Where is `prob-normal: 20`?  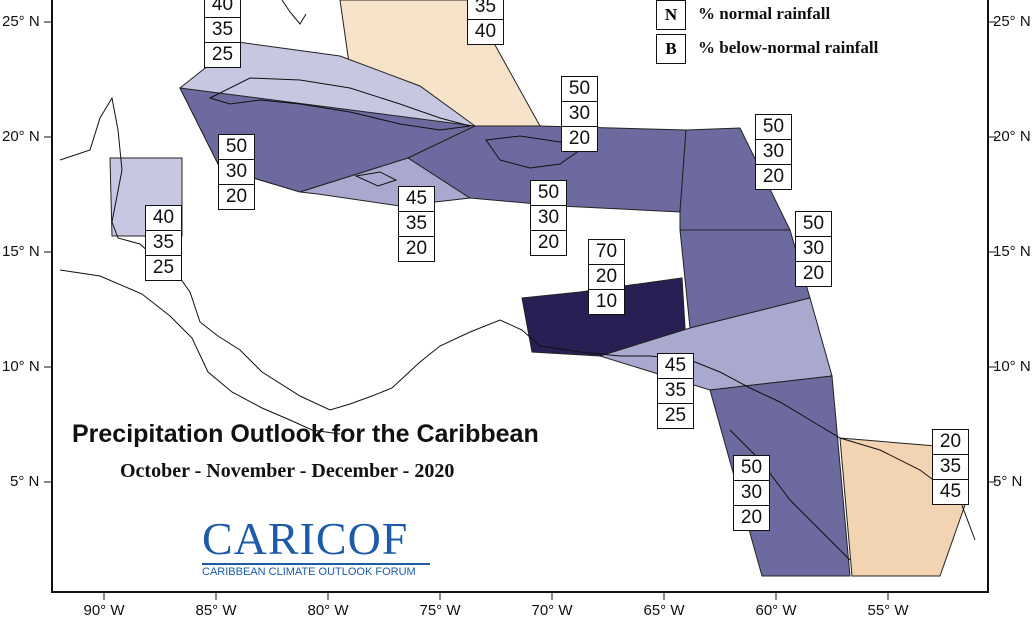 prob-normal: 20 is located at coordinates (606, 277).